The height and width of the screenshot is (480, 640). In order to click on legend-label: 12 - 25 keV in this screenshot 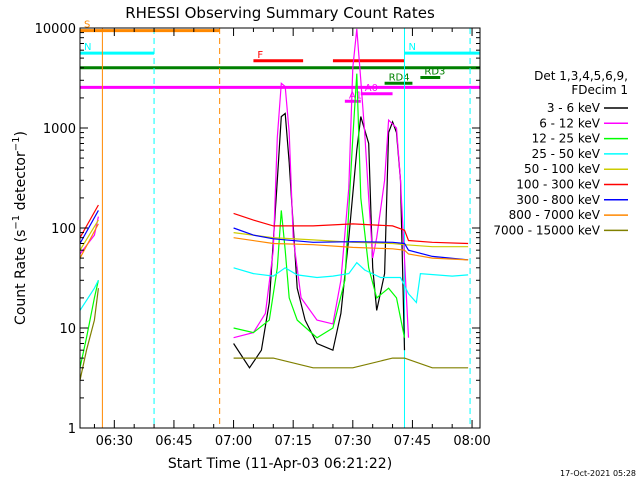, I will do `click(566, 139)`.